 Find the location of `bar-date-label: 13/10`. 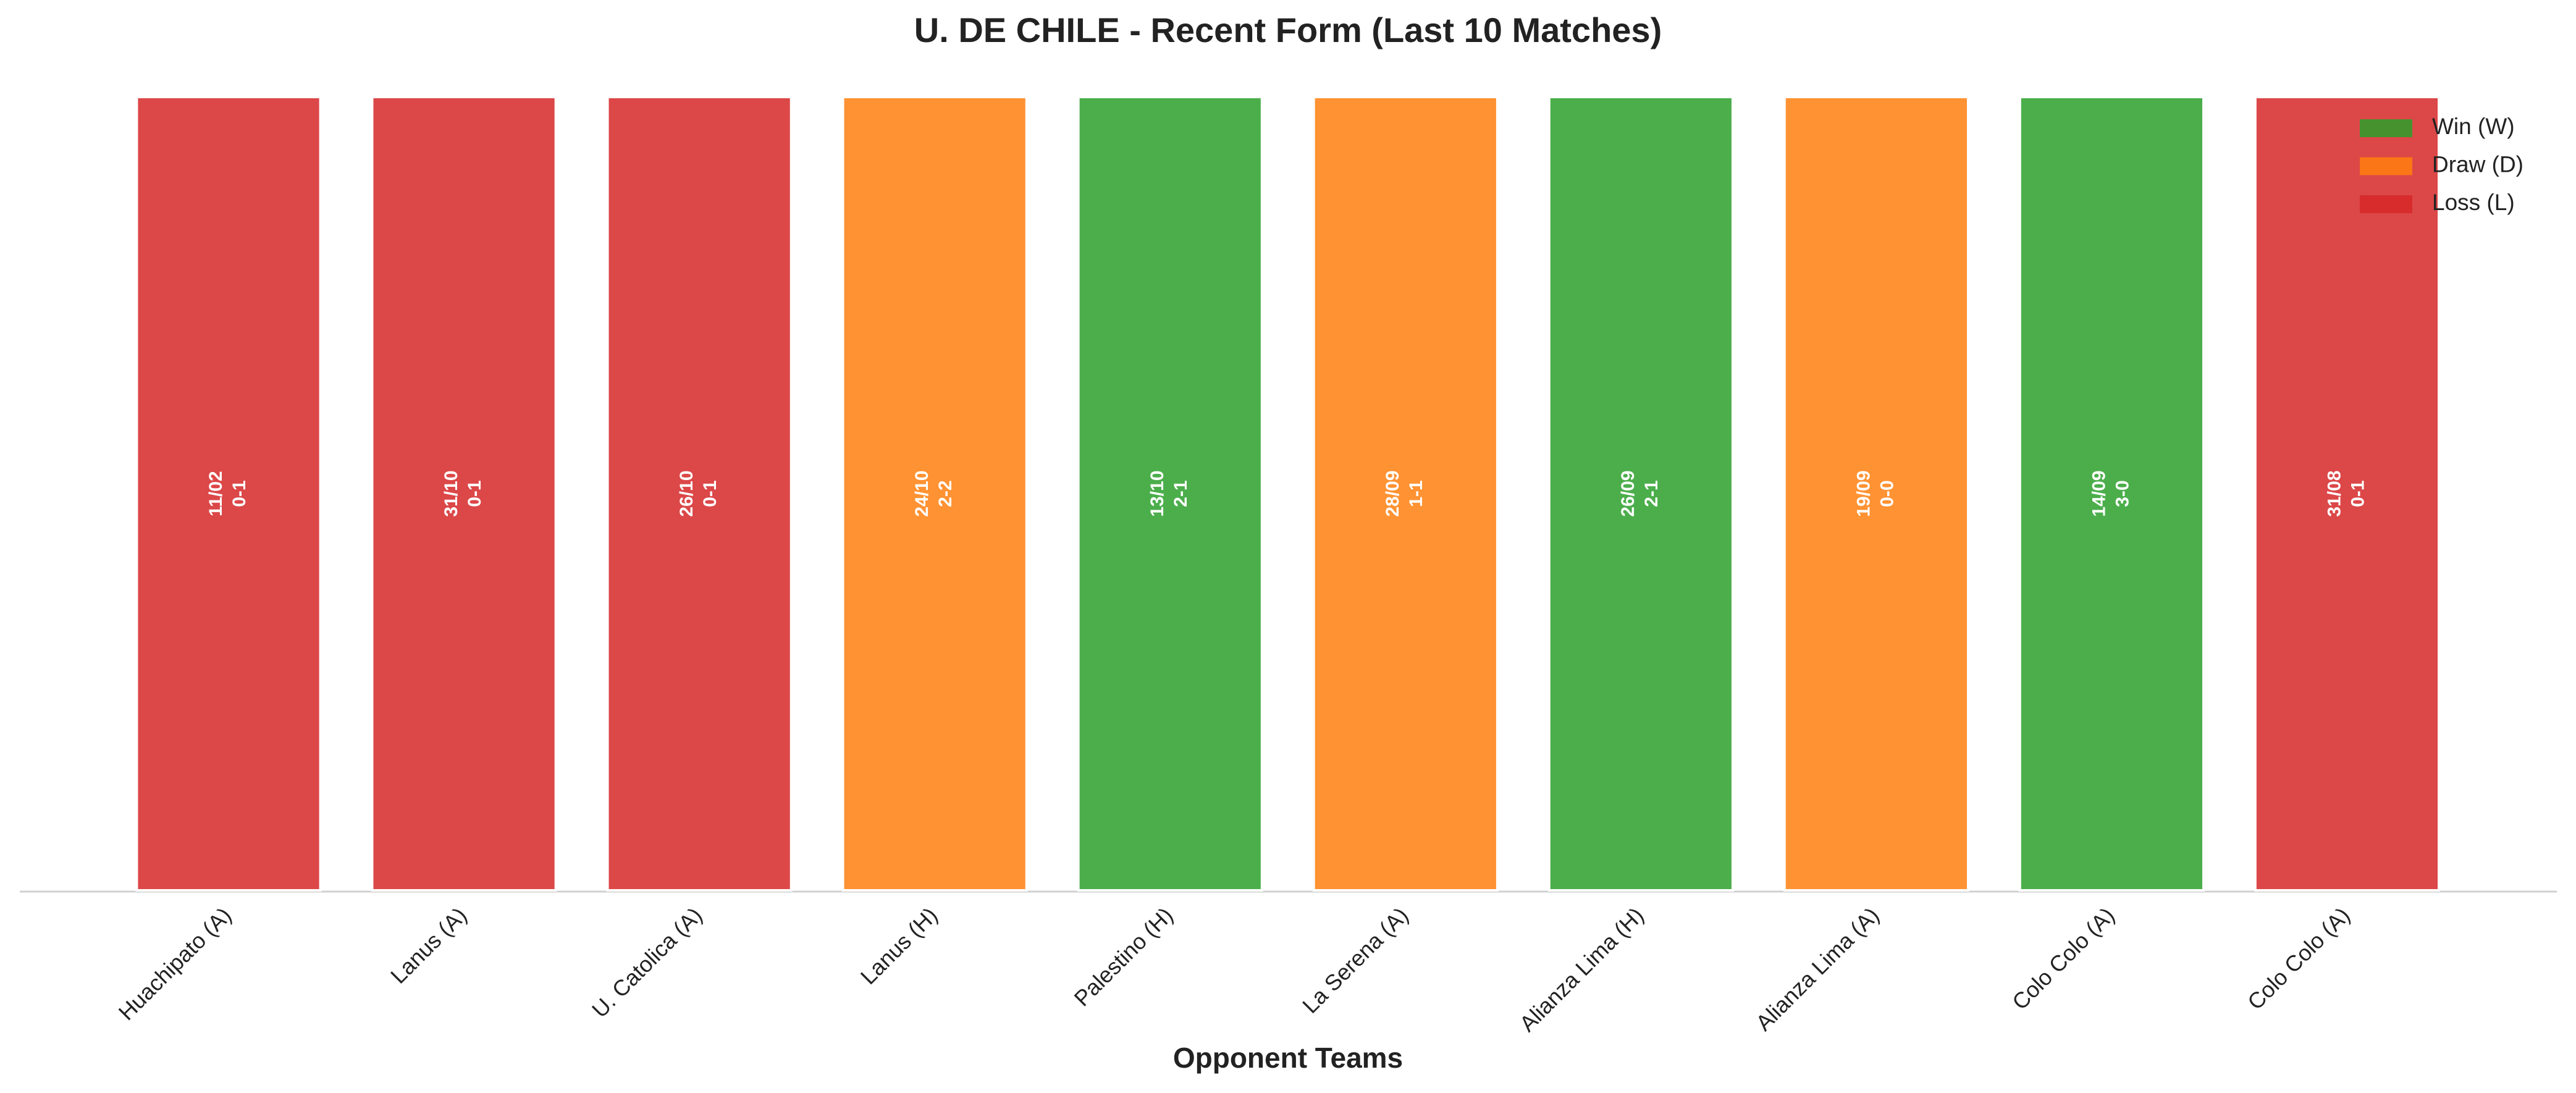

bar-date-label: 13/10 is located at coordinates (1157, 493).